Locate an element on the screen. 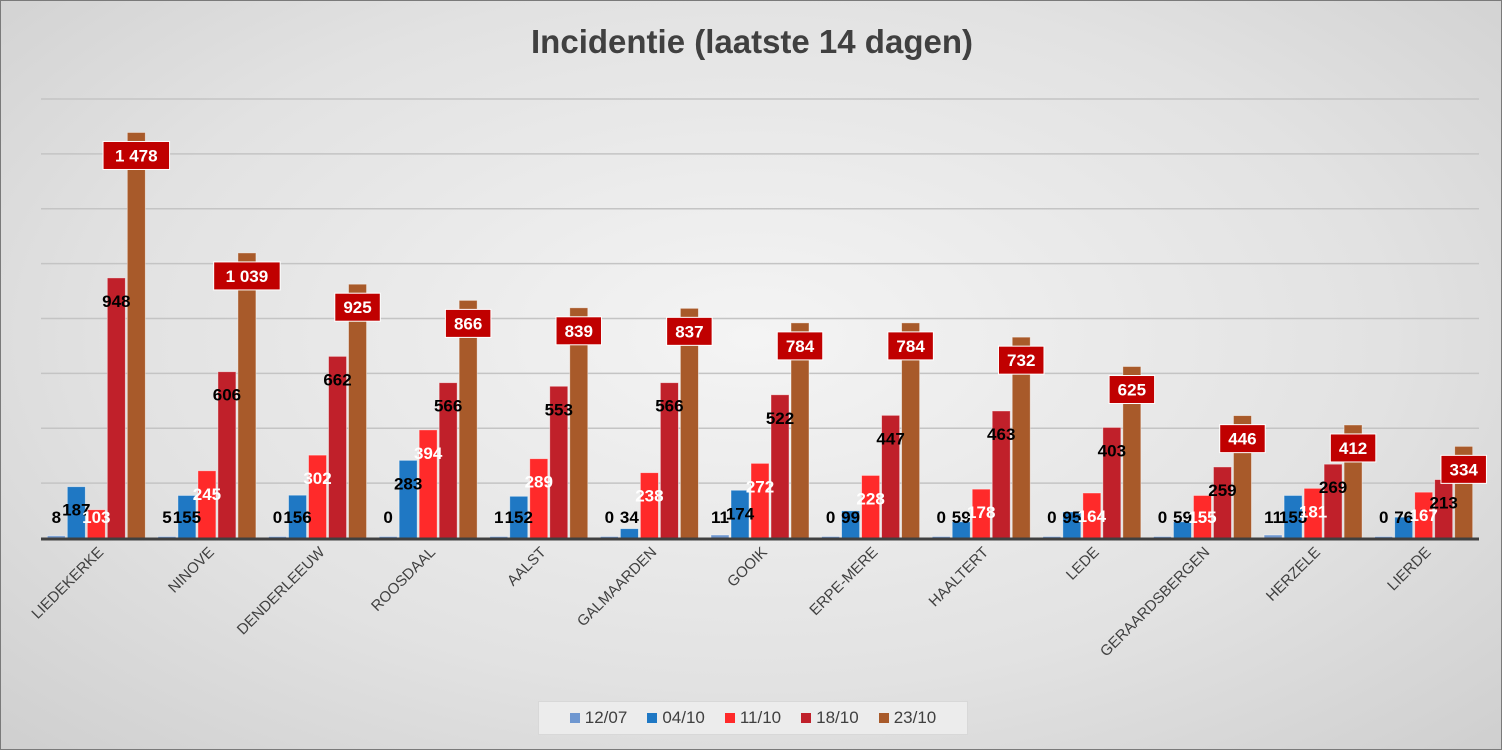 Image resolution: width=1502 pixels, height=751 pixels. data-label: 625 is located at coordinates (1132, 390).